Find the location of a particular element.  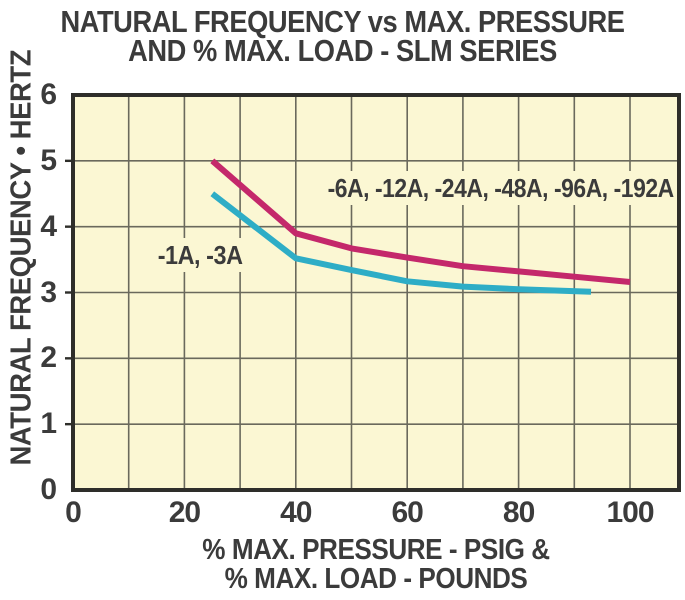

y-tick-label: 6 is located at coordinates (48, 94).